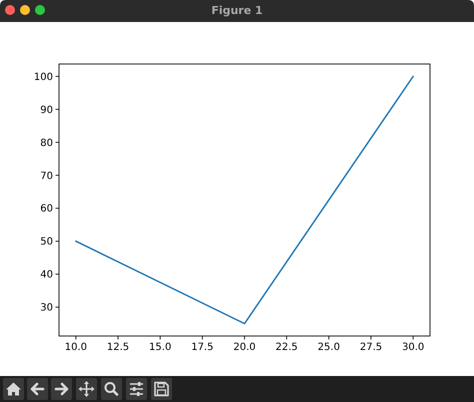 The height and width of the screenshot is (402, 474). I want to click on y-tick-label: 50, so click(46, 242).